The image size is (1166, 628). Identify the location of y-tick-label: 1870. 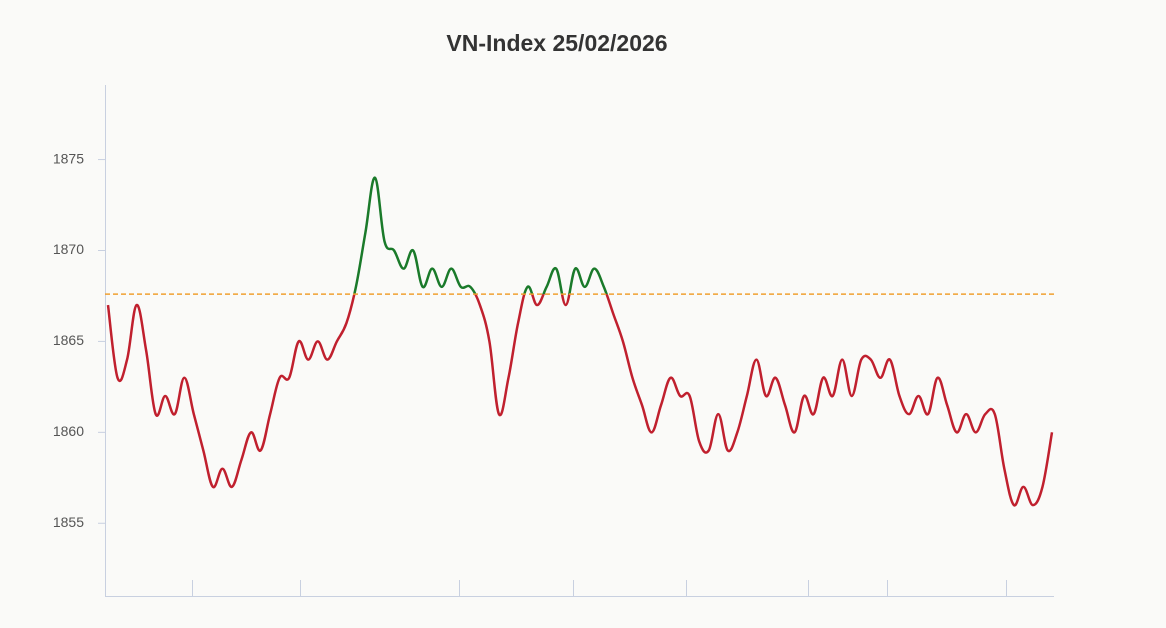
(68, 249).